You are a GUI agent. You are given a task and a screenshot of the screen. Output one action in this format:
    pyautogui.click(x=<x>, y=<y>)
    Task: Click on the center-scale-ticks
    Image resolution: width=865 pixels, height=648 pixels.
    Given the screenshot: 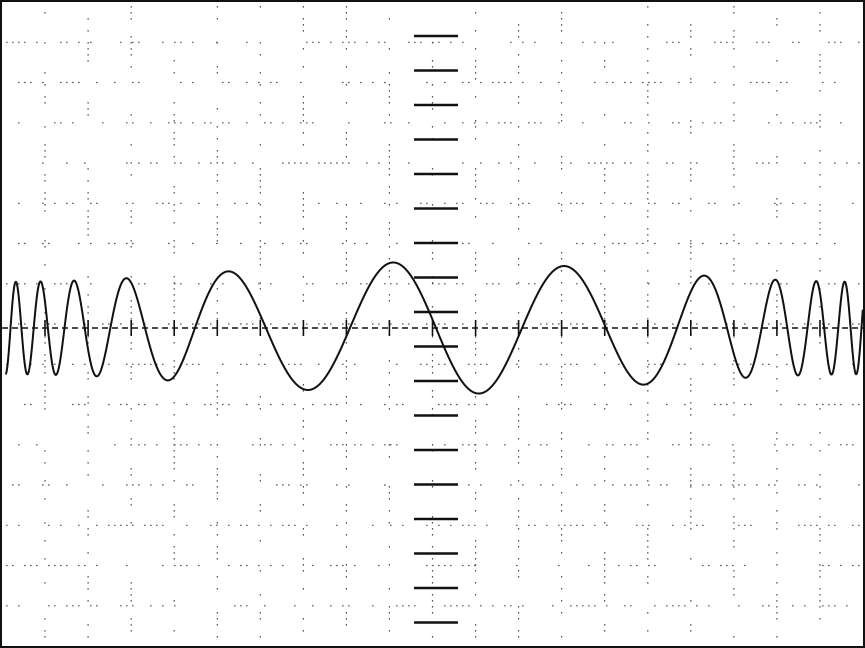 What is the action you would take?
    pyautogui.click(x=436, y=329)
    